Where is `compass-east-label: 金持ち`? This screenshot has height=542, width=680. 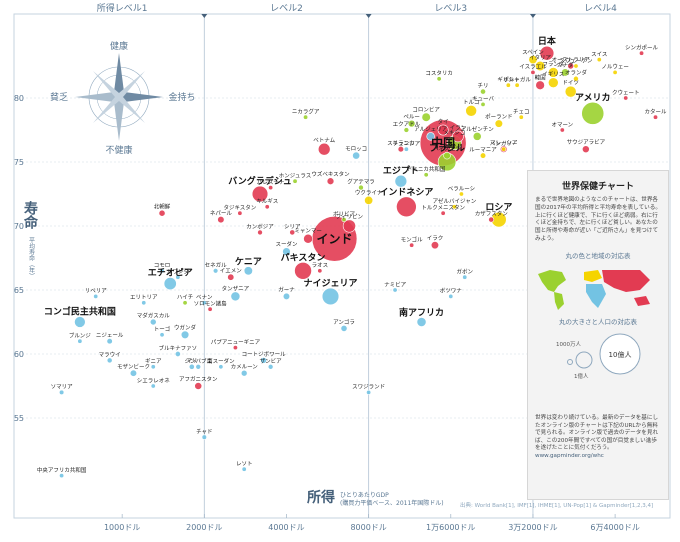
compass-east-label: 金持ち is located at coordinates (181, 97).